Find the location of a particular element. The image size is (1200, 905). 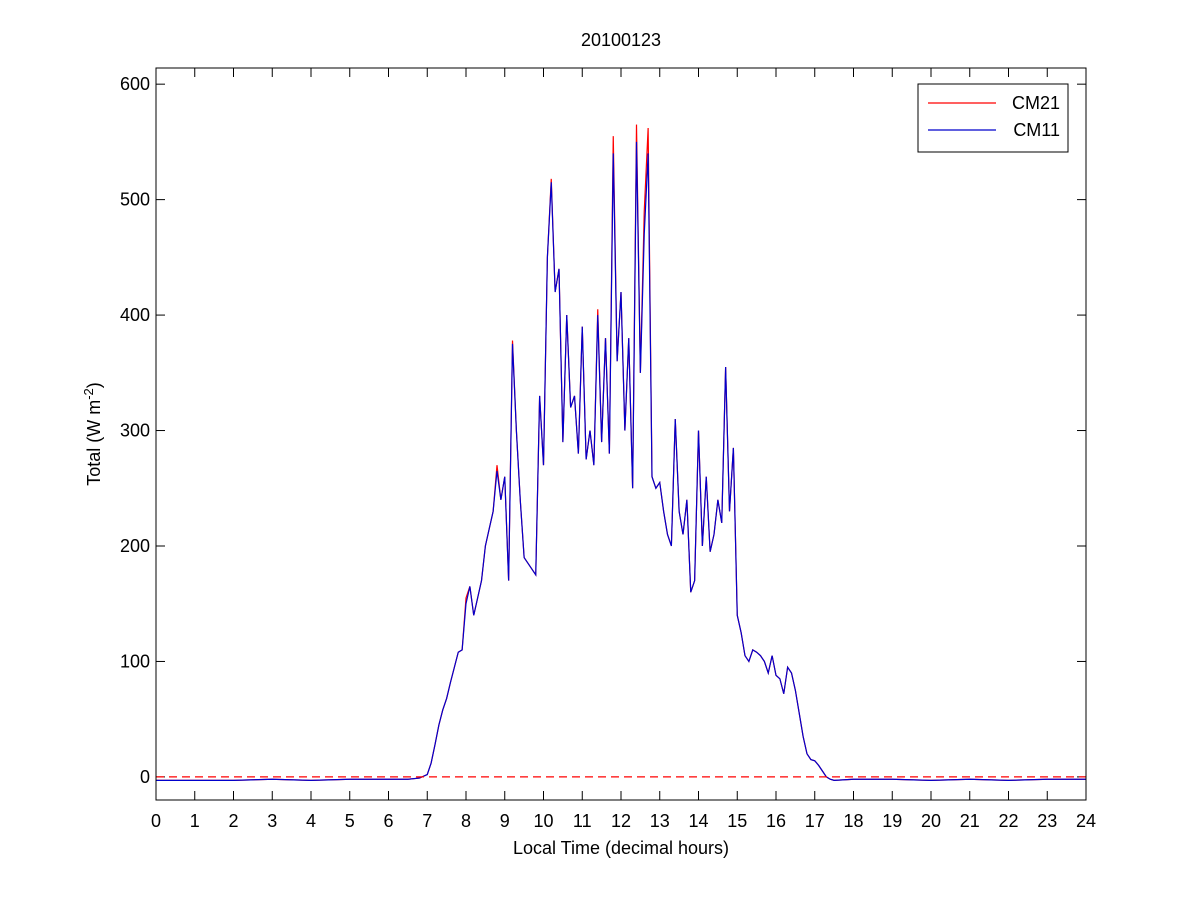

y-axis-label: Total (W m-2) is located at coordinates (92, 434).